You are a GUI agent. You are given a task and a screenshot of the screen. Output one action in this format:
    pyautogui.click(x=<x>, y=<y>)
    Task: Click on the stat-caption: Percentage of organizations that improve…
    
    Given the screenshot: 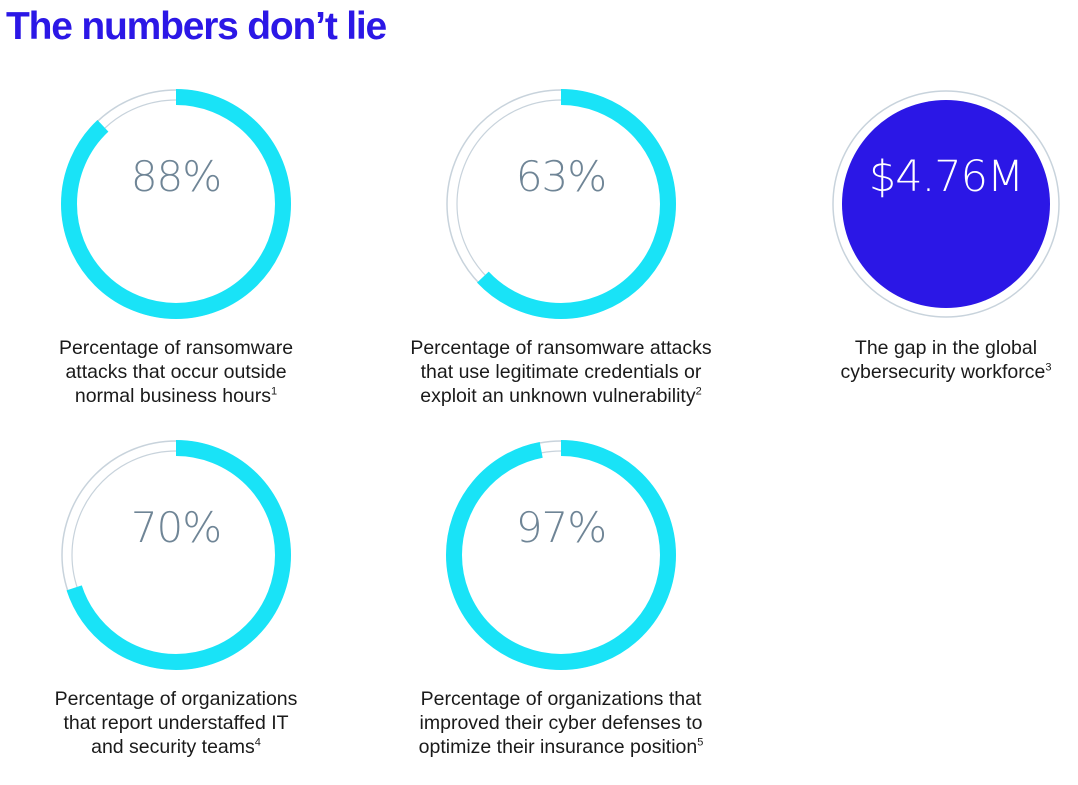 What is the action you would take?
    pyautogui.click(x=561, y=723)
    